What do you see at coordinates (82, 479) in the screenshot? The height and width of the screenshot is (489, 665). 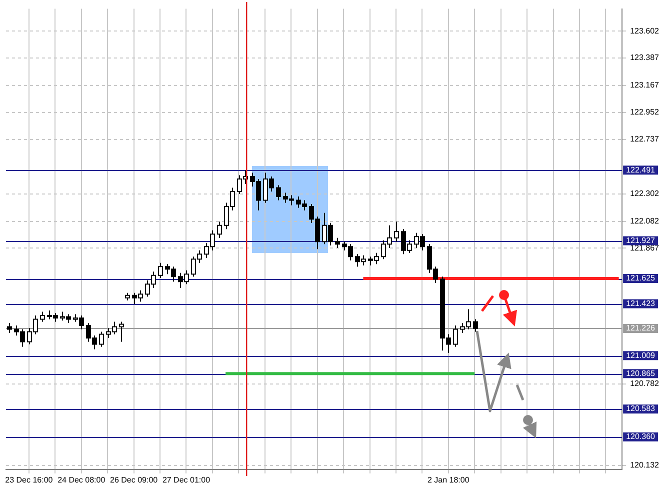 I see `x-tick-label: 24 Dec 08:00` at bounding box center [82, 479].